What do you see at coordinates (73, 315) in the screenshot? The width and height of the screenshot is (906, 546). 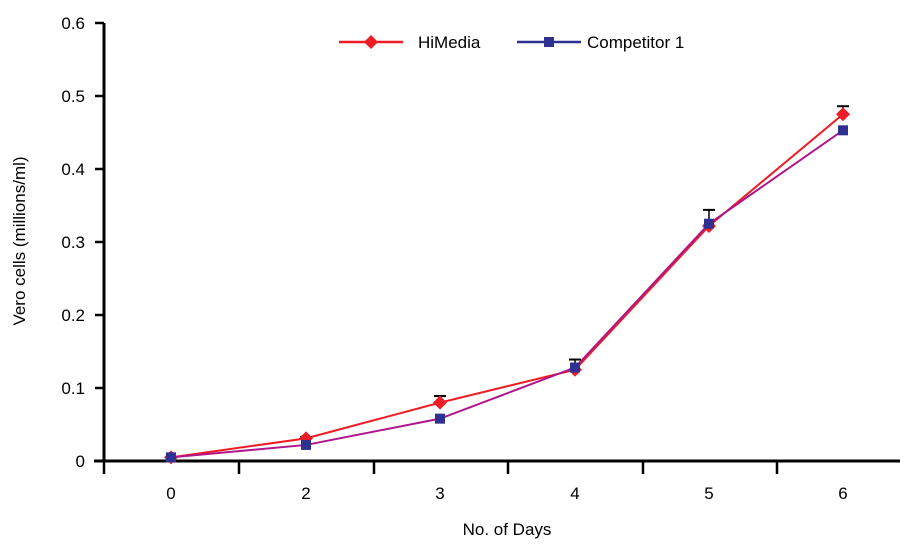 I see `y-tick-label: 0.2` at bounding box center [73, 315].